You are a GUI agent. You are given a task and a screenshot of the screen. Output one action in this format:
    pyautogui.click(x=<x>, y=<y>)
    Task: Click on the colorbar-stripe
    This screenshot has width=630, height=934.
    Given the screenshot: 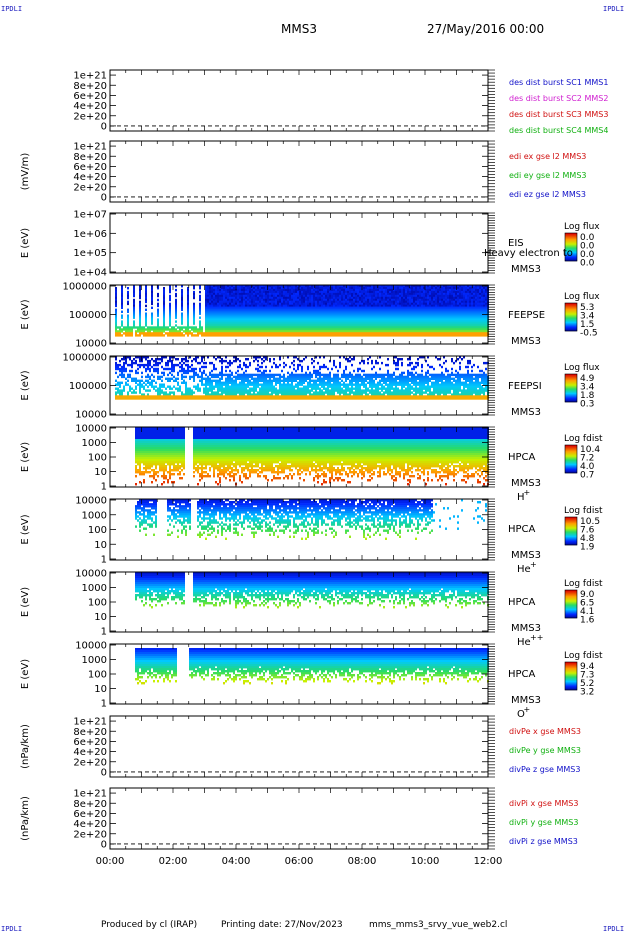 What is the action you would take?
    pyautogui.click(x=571, y=238)
    